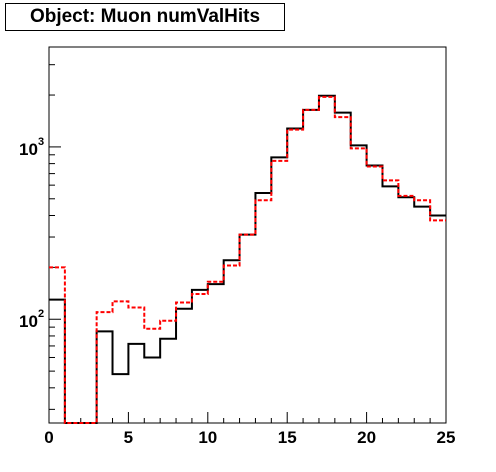 This screenshot has width=496, height=472. Describe the element at coordinates (366, 437) in the screenshot. I see `x-tick-label: 20` at that location.